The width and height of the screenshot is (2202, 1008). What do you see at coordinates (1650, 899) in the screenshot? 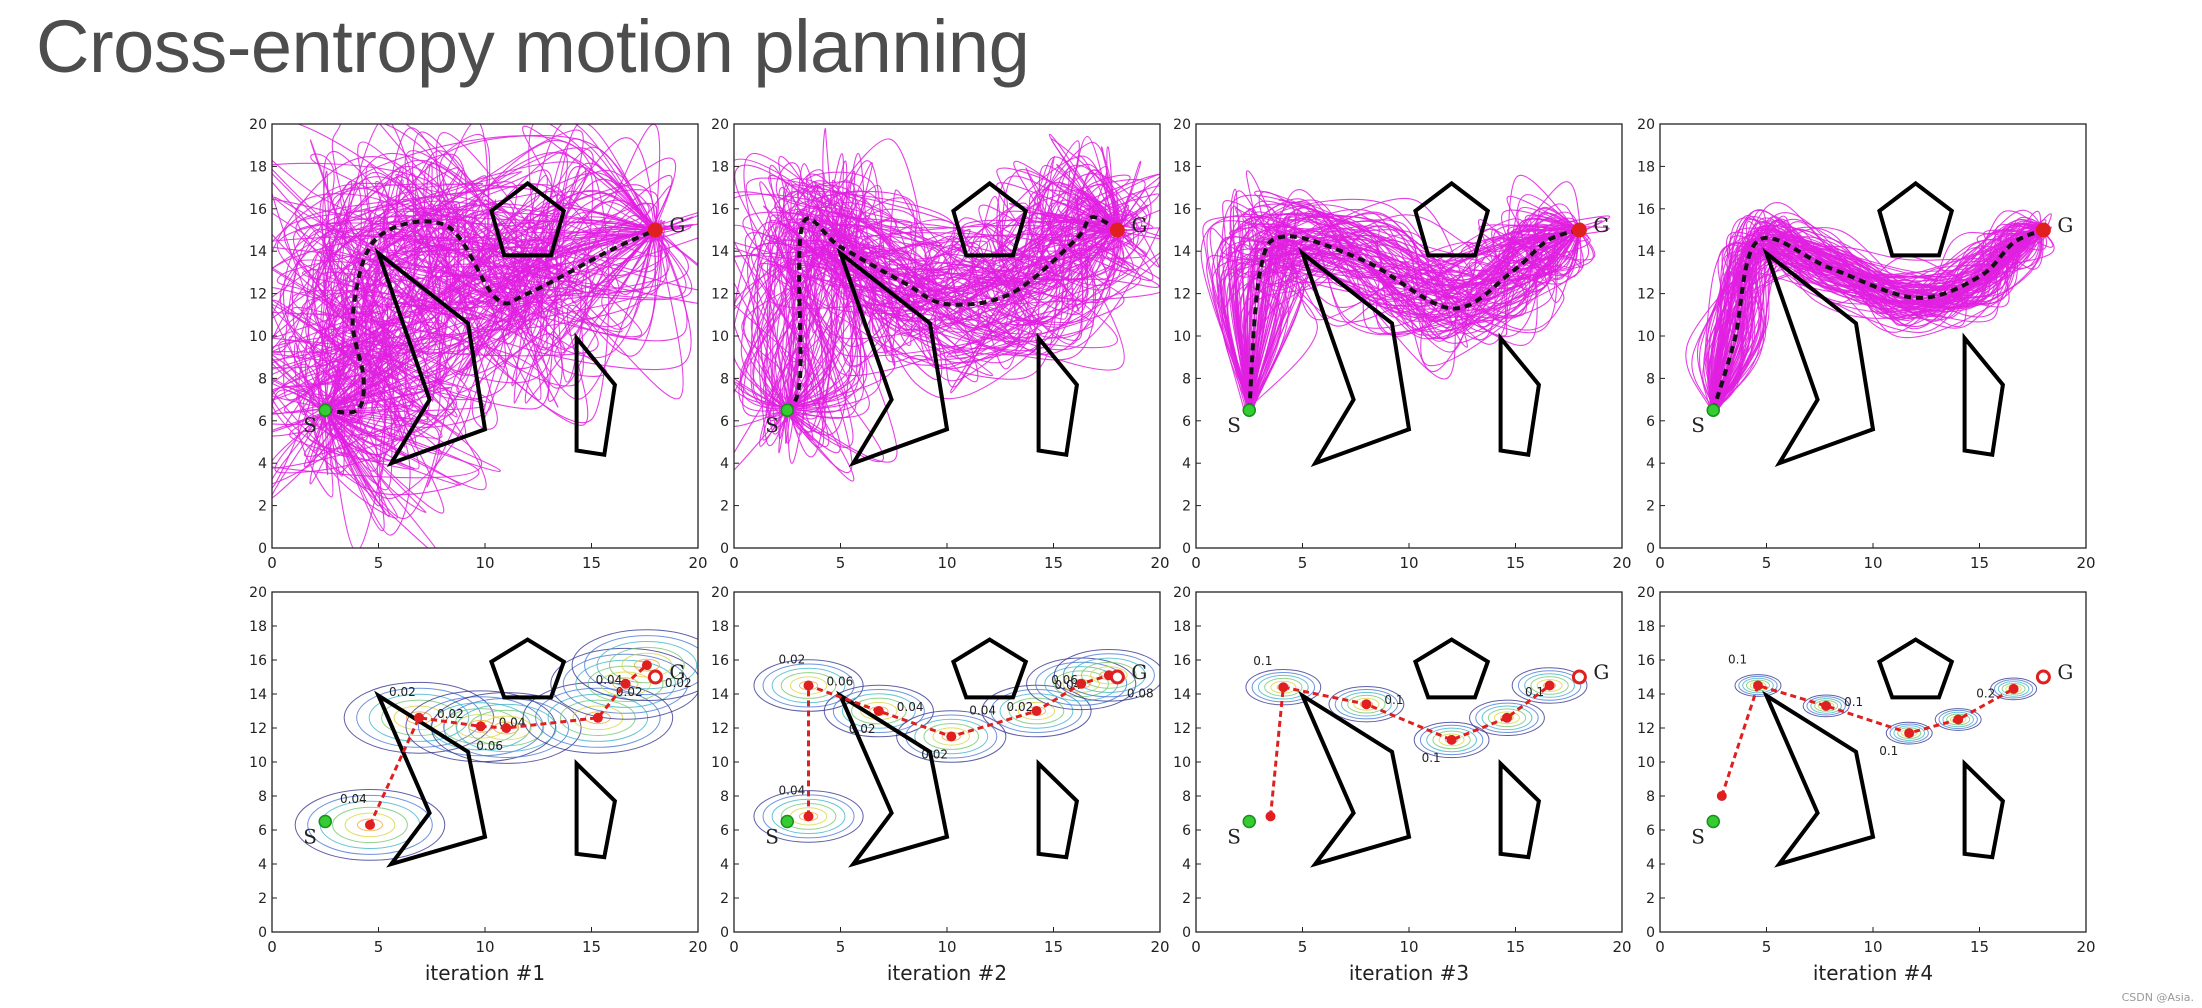
I see `y-tick-label: 2` at bounding box center [1650, 899].